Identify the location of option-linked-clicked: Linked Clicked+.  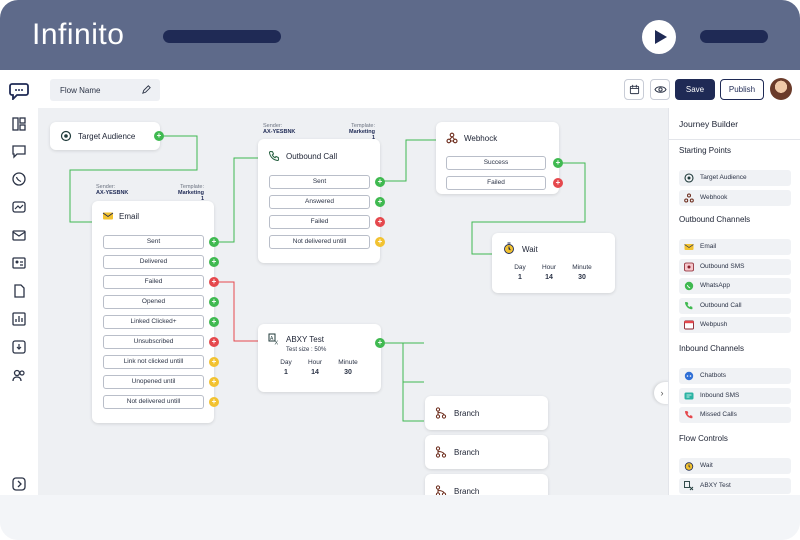
(153, 322).